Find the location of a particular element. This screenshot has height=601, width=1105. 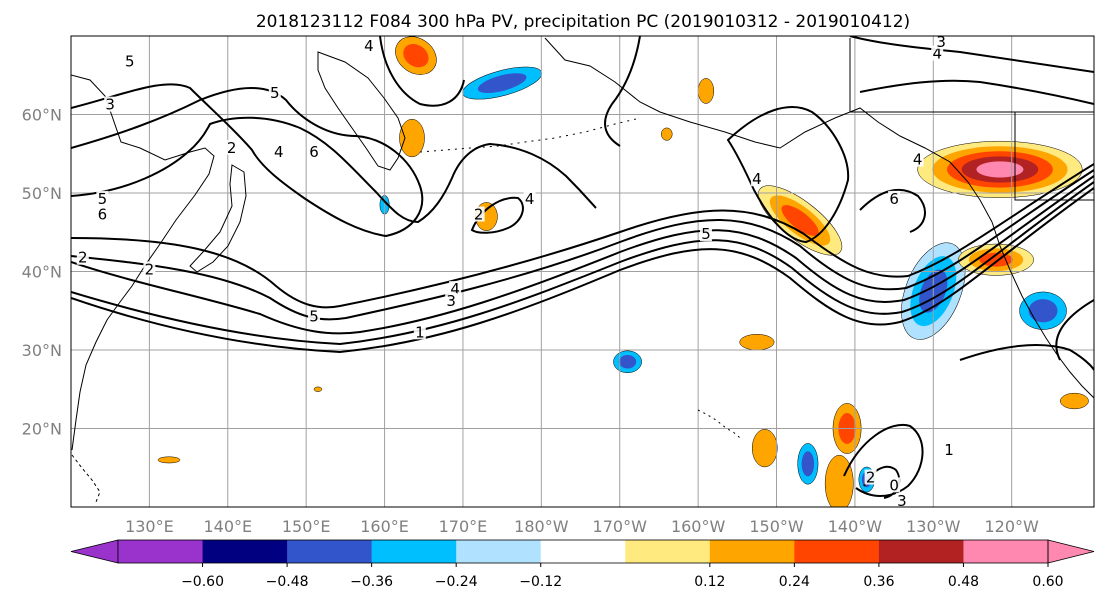

colorbar-outline is located at coordinates (583, 551).